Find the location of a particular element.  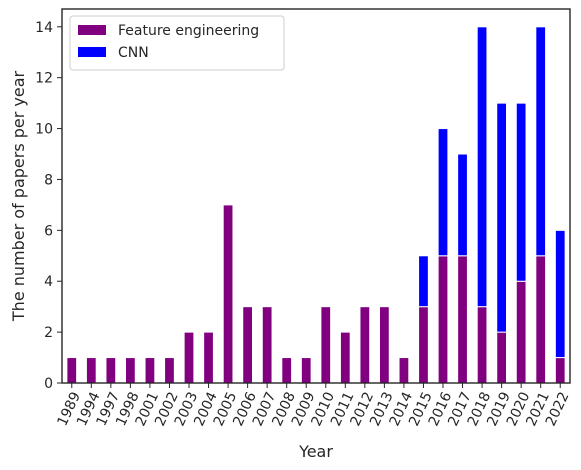

legend-swatch-feature-engineering is located at coordinates (92, 30).